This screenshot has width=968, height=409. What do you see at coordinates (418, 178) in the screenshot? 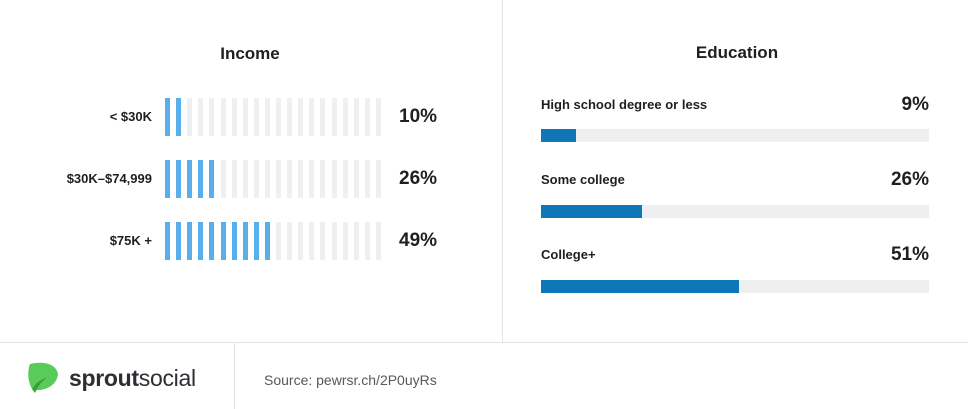
I see `income-row-value: 26%` at bounding box center [418, 178].